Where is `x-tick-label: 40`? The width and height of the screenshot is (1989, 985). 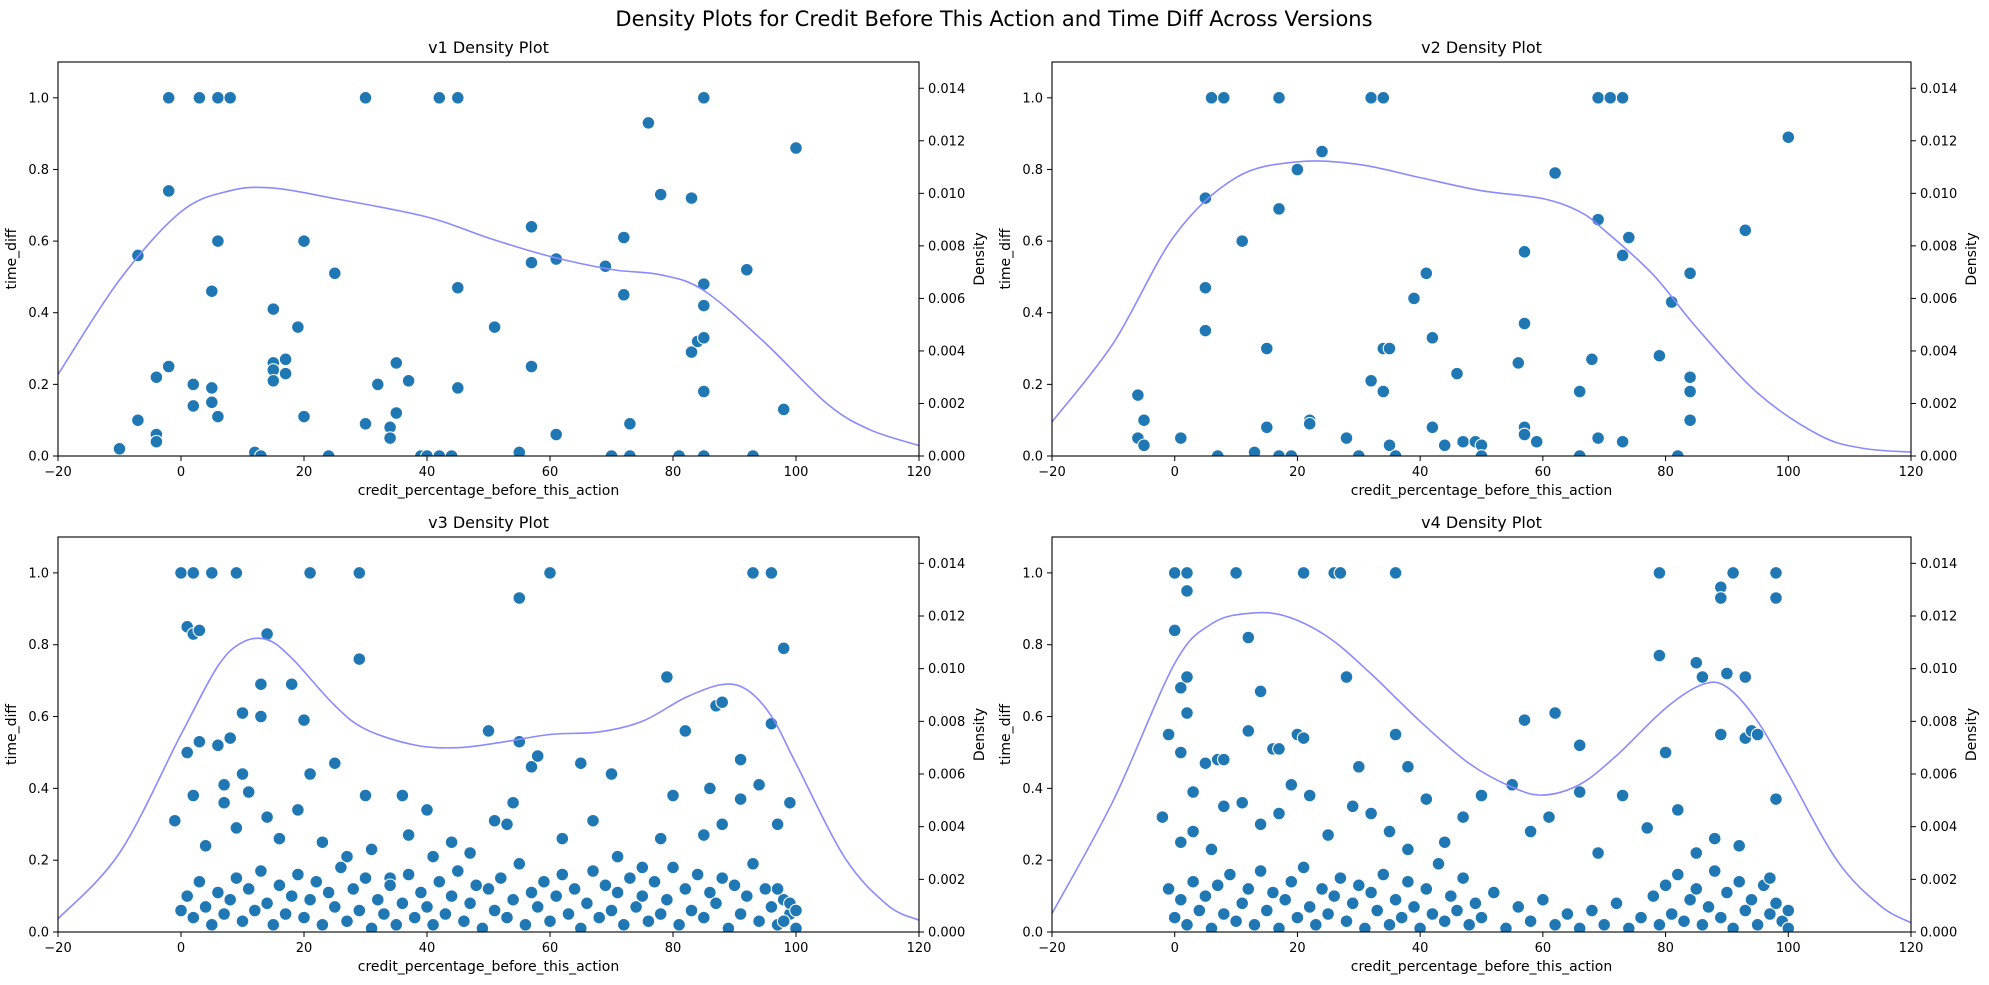
x-tick-label: 40 is located at coordinates (1420, 472).